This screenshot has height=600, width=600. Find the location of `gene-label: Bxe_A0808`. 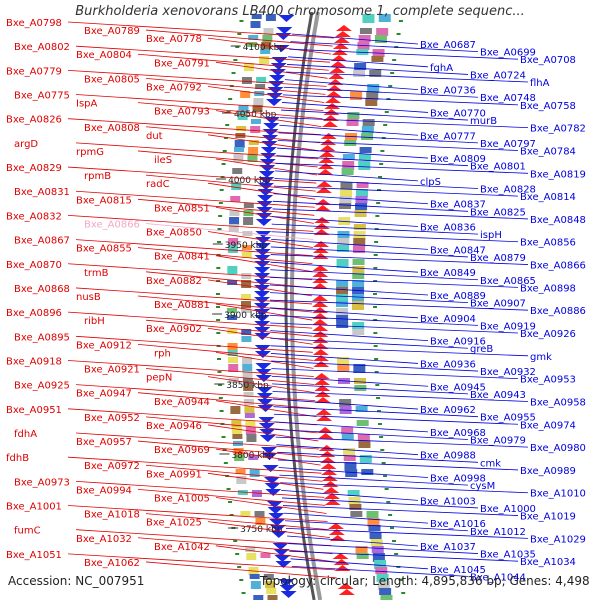

gene-label: Bxe_A0808 is located at coordinates (112, 128).